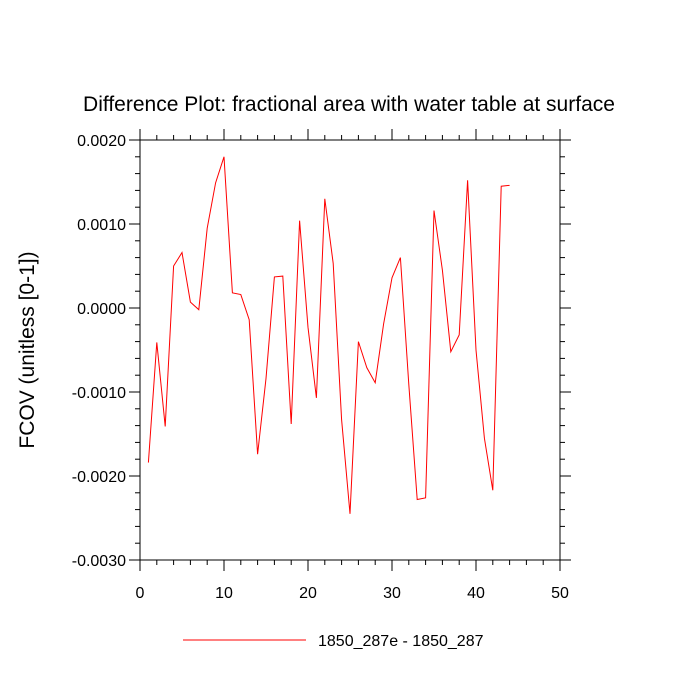 The height and width of the screenshot is (700, 700). I want to click on y-axis-label: FCOV (unitless [0-1]), so click(27, 349).